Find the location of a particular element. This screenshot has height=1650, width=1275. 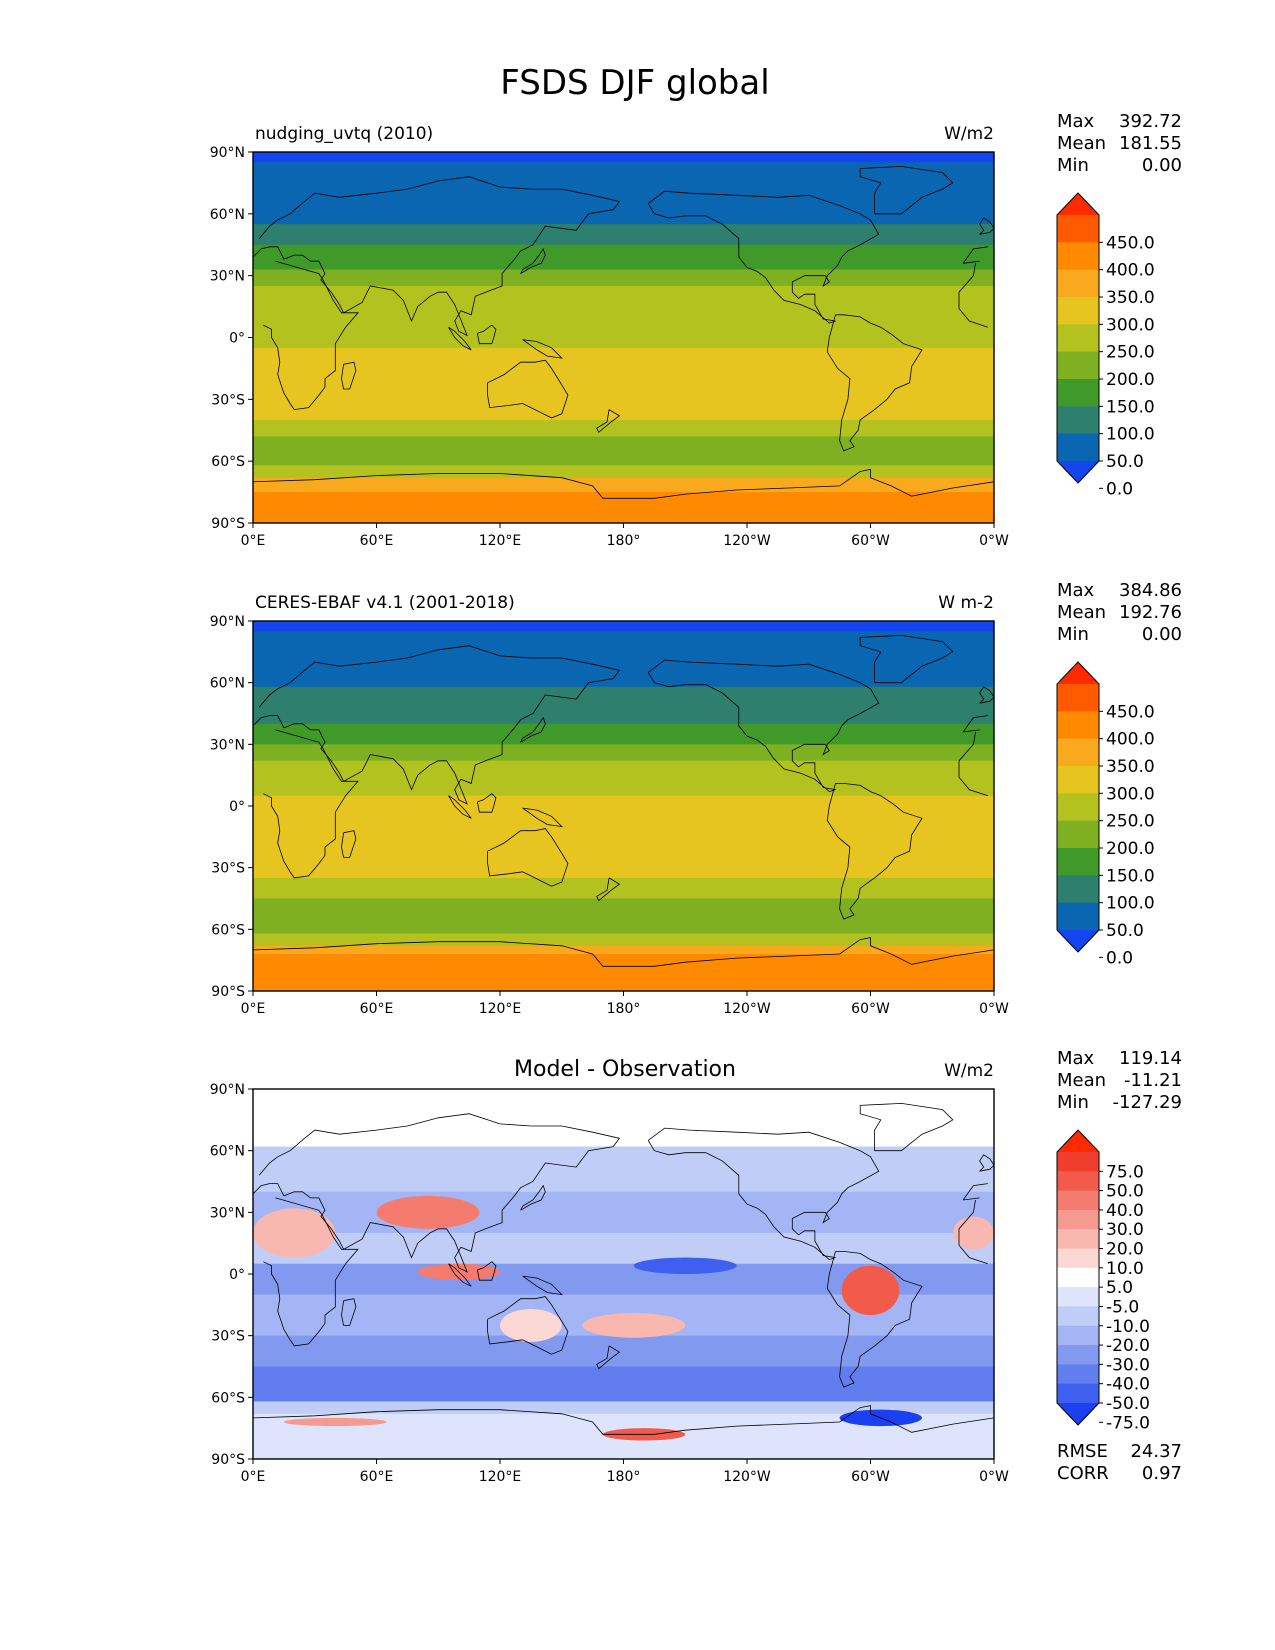

stat-value: 0.97 is located at coordinates (1162, 1473).